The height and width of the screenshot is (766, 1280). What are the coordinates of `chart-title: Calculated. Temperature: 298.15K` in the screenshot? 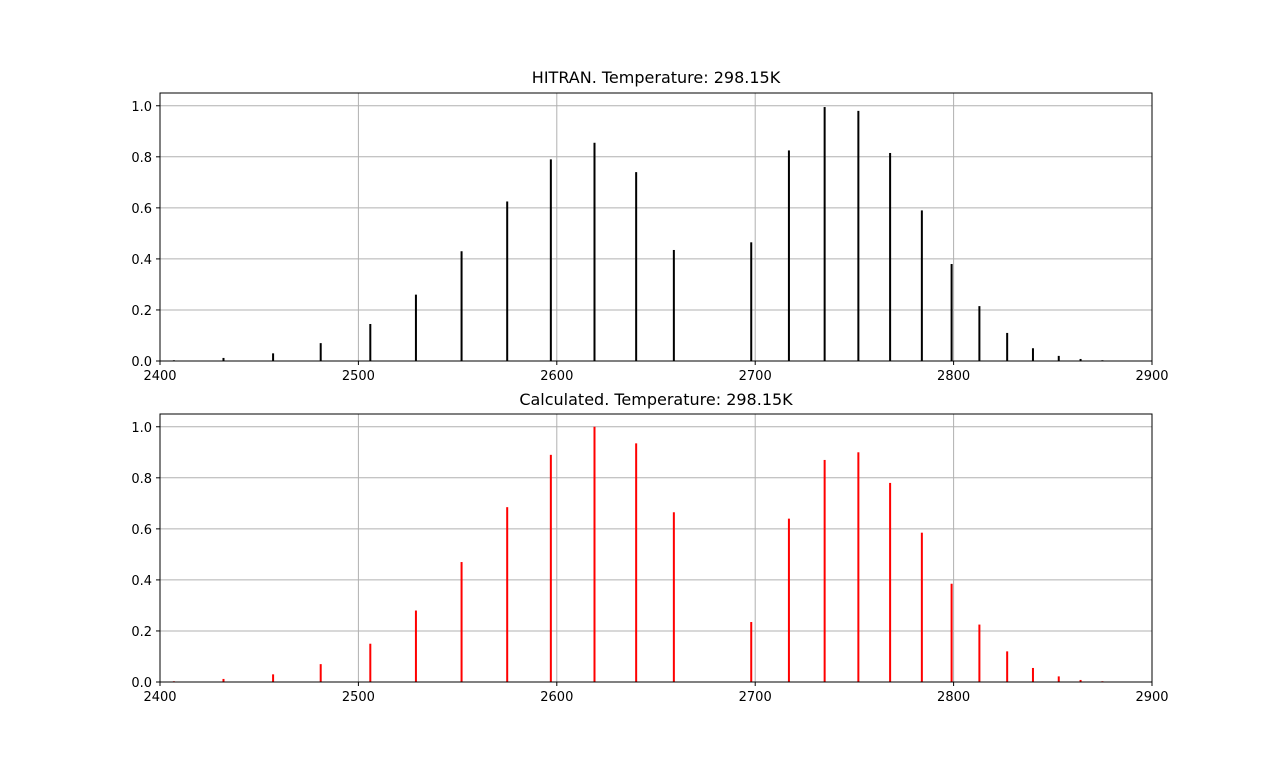 It's located at (656, 399).